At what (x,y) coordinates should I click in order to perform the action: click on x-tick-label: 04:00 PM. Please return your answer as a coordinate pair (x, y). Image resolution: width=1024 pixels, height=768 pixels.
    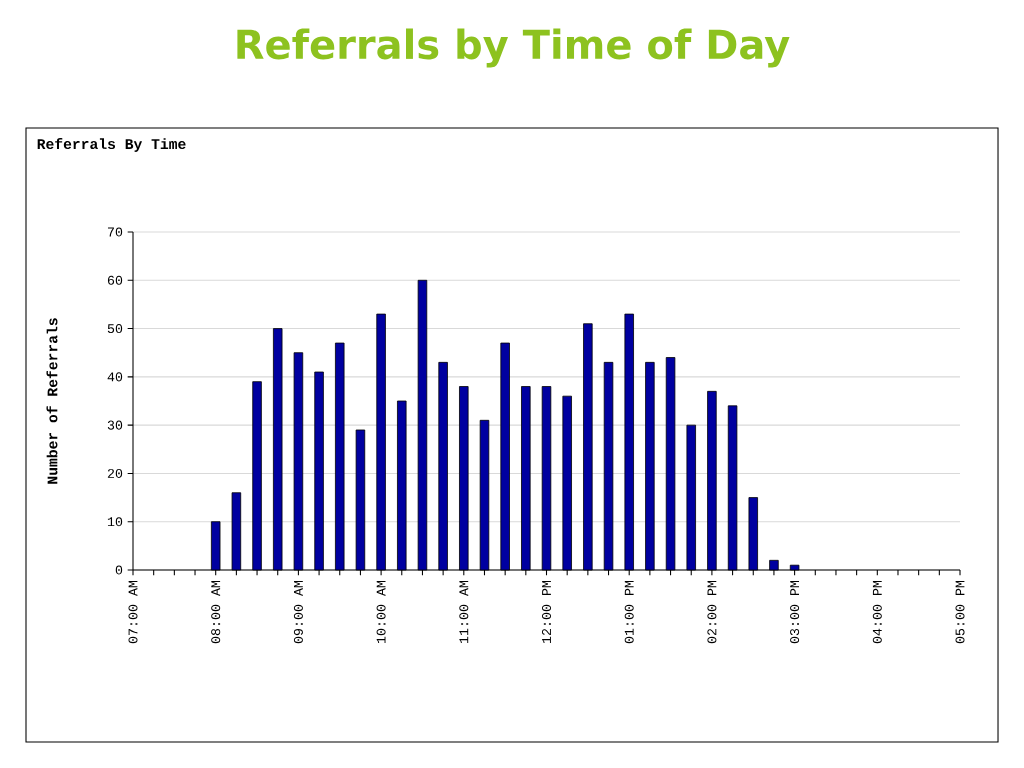
    Looking at the image, I should click on (877, 612).